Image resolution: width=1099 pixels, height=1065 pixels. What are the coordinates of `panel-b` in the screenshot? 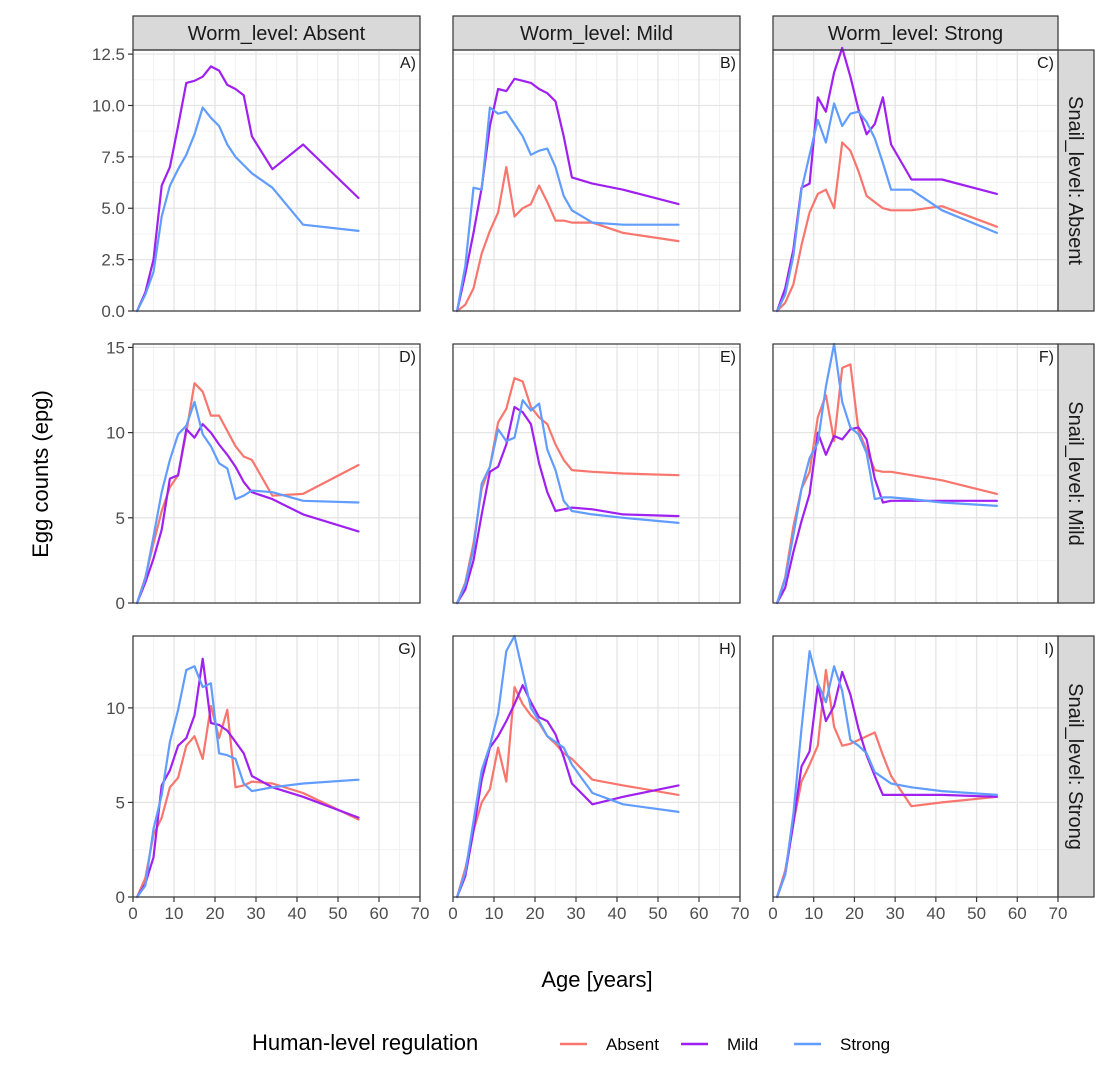 It's located at (596, 181).